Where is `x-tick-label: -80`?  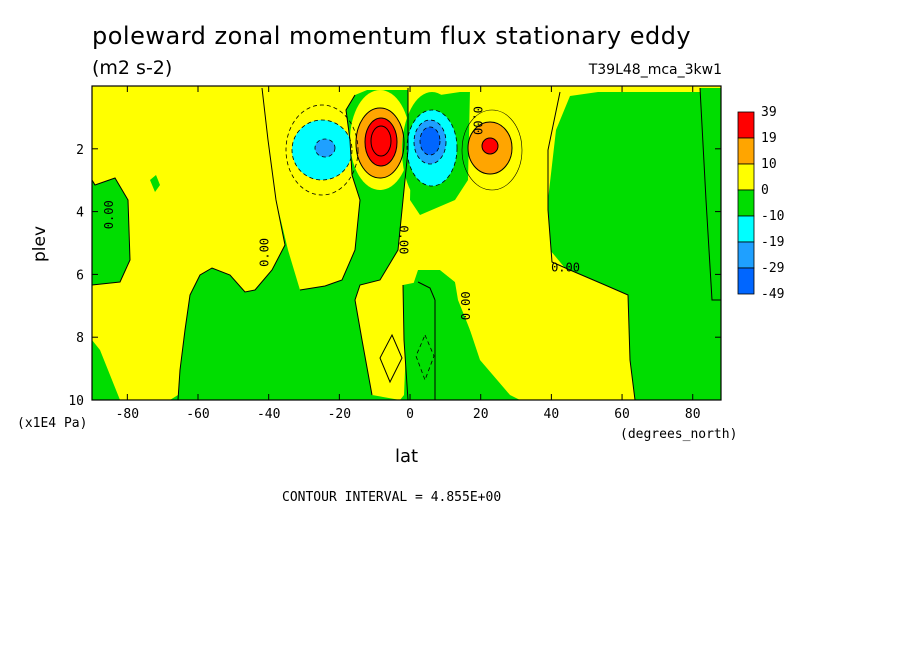
x-tick-label: -80 is located at coordinates (127, 414).